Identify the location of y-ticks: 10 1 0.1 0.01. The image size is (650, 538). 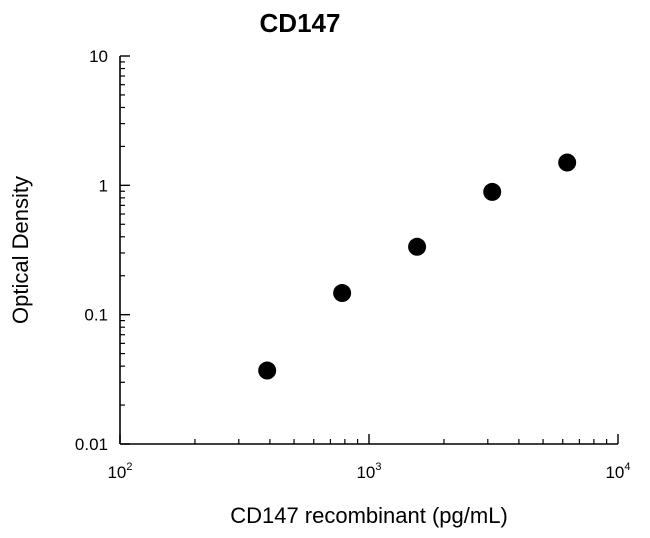
(102, 250).